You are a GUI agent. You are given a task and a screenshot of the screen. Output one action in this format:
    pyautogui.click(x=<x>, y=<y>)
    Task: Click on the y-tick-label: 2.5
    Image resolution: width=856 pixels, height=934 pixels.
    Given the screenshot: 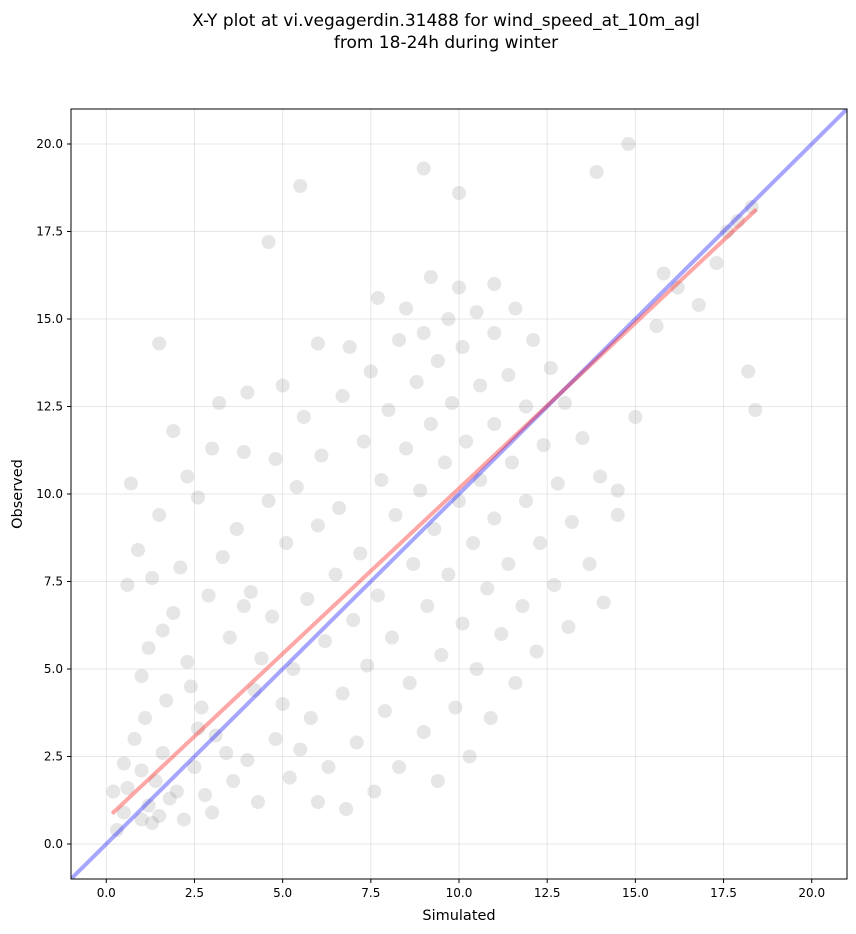 What is the action you would take?
    pyautogui.click(x=53, y=757)
    